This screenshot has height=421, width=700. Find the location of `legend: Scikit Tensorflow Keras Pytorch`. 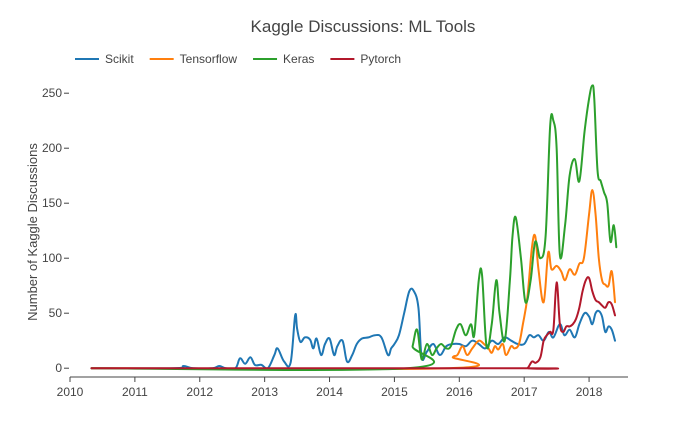

legend: Scikit Tensorflow Keras Pytorch is located at coordinates (238, 59).